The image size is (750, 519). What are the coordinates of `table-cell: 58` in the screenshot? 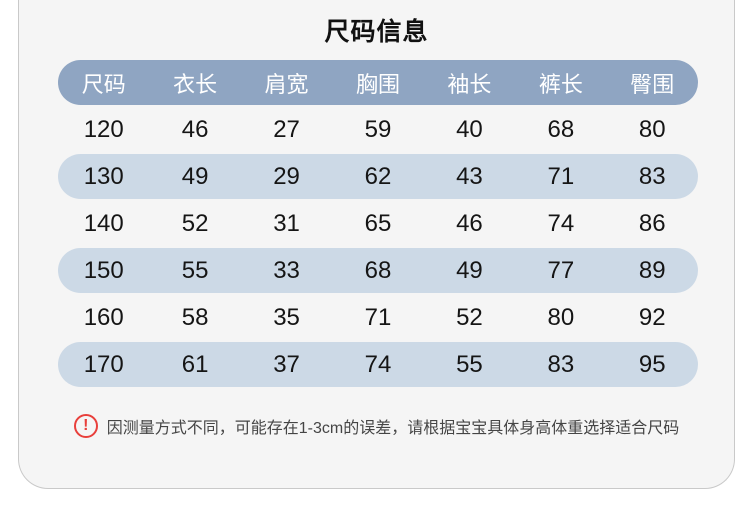 It's located at (195, 317).